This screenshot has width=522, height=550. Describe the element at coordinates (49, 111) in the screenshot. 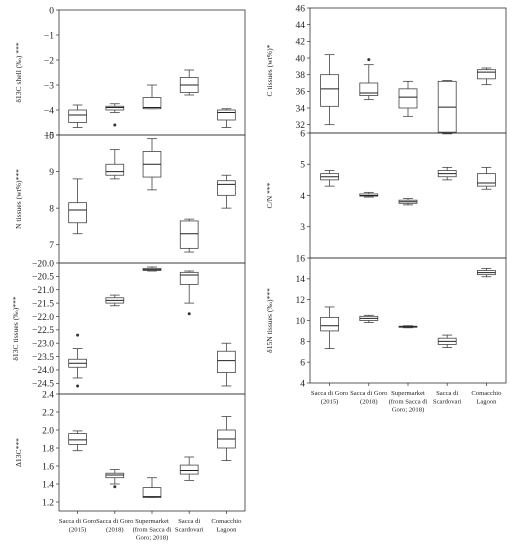

I see `y-tick-label: −4` at that location.